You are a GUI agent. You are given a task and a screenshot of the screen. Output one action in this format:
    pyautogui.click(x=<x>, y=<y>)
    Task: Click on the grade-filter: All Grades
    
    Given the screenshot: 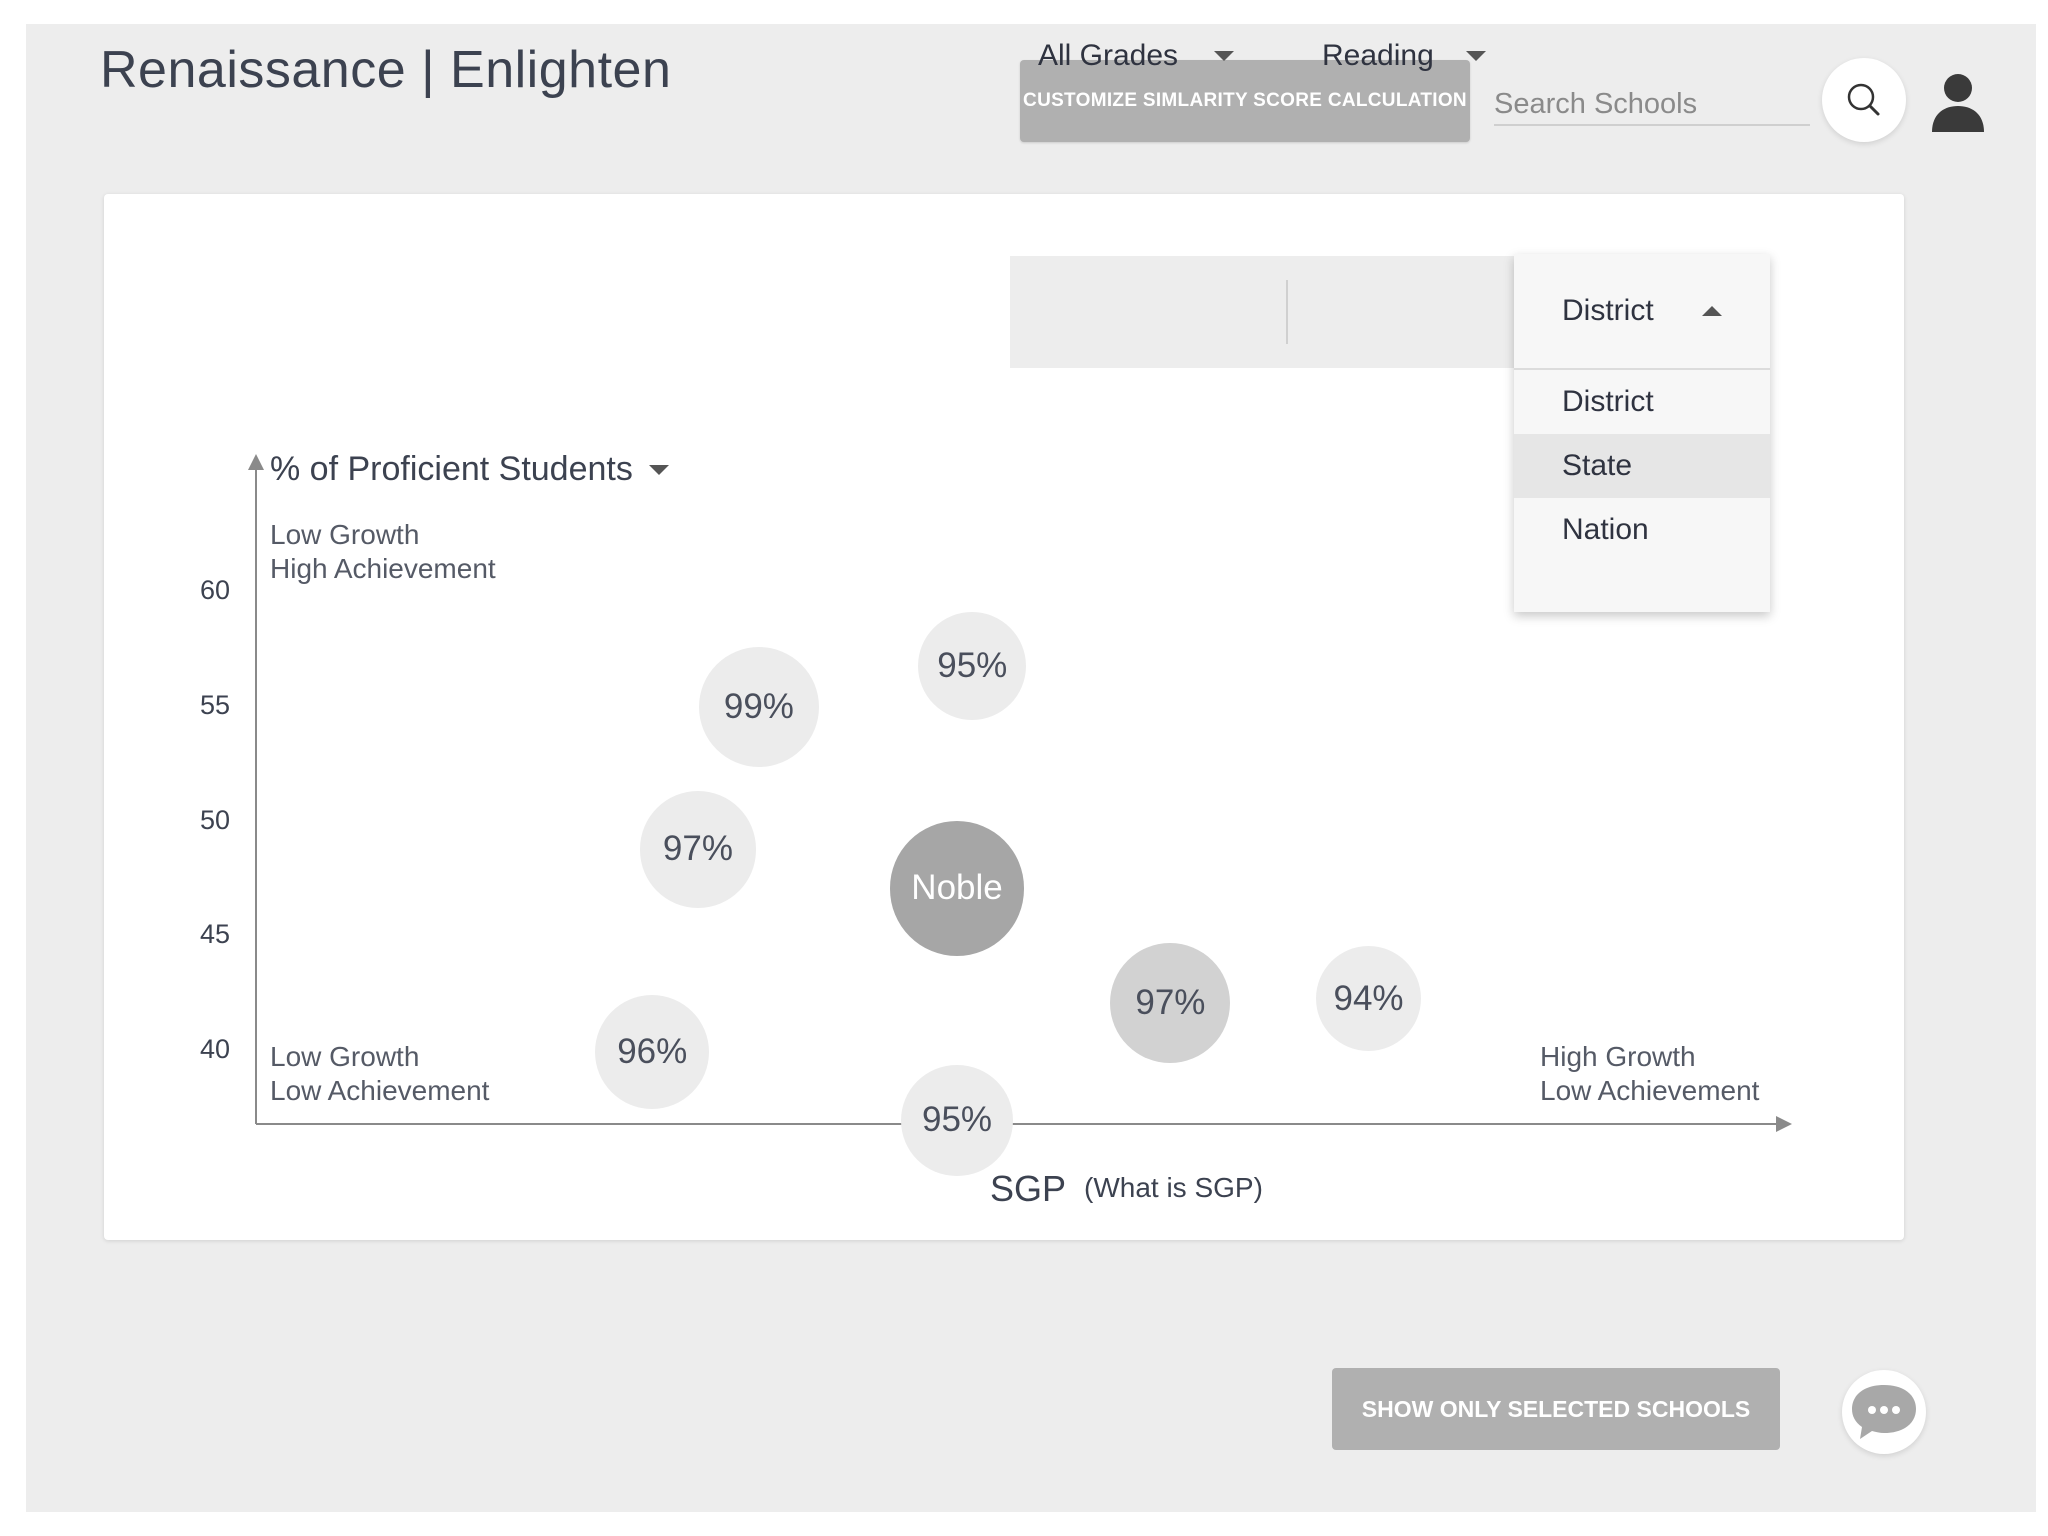 What is the action you would take?
    pyautogui.click(x=1158, y=56)
    